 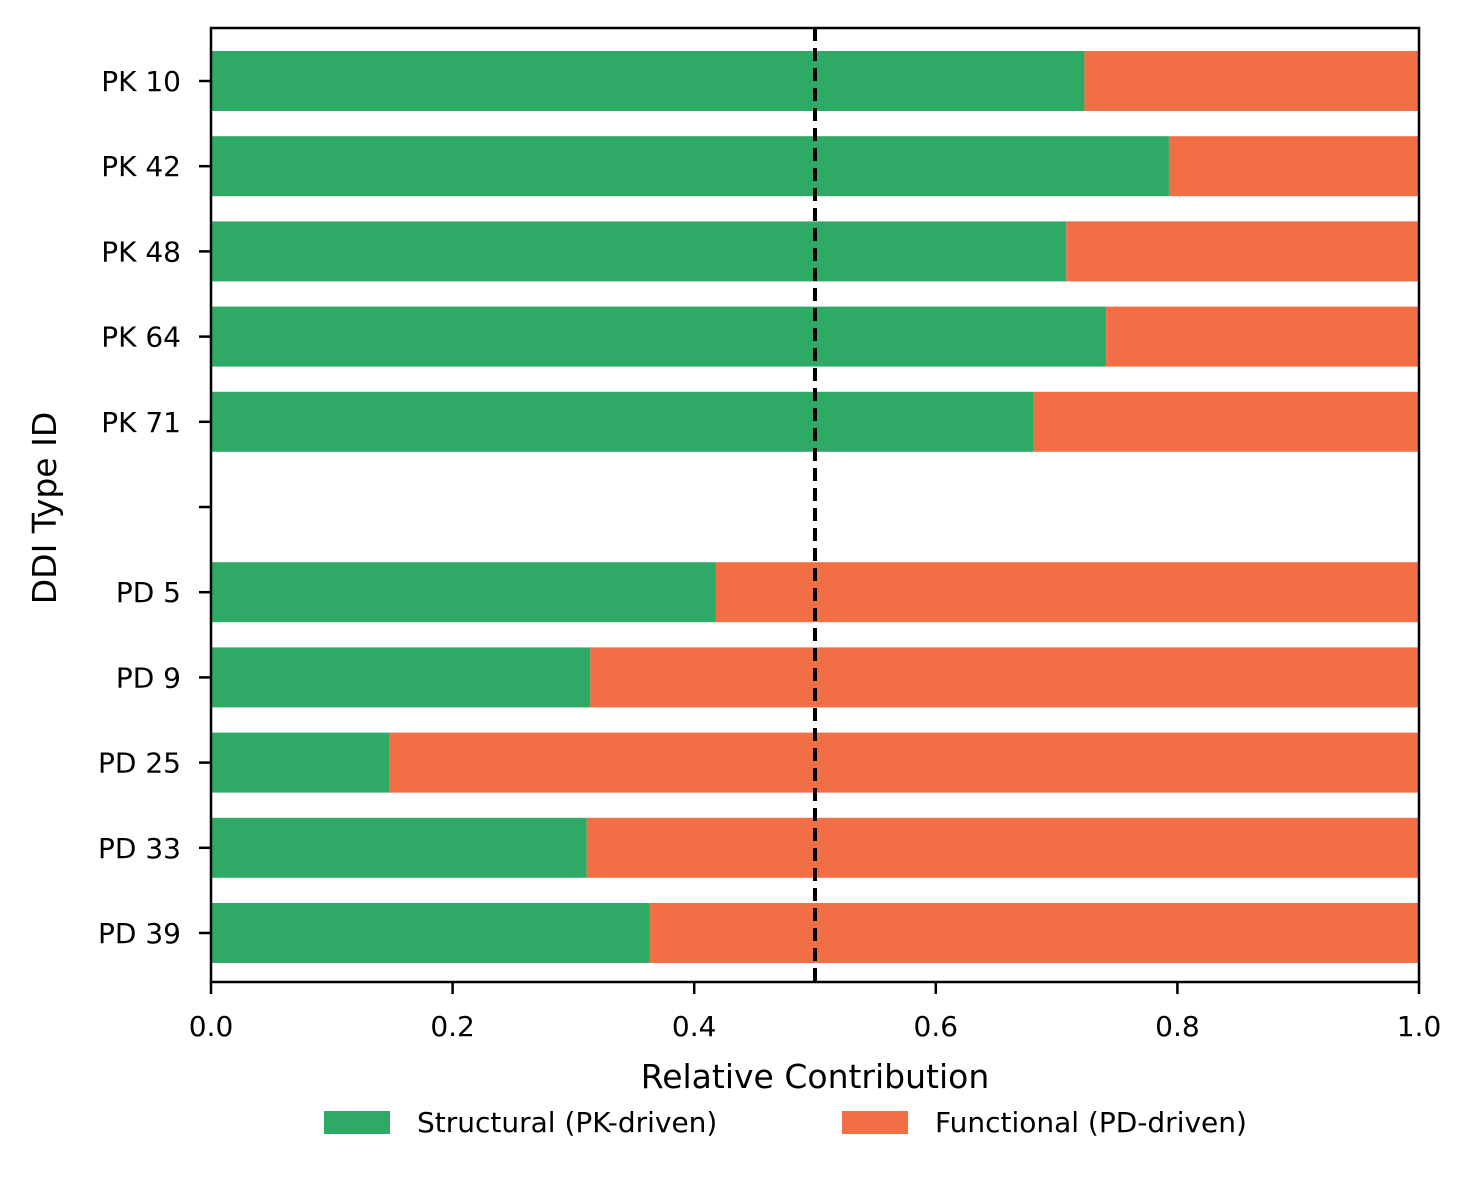 I want to click on y-tick-label: PD 25, so click(x=139, y=763).